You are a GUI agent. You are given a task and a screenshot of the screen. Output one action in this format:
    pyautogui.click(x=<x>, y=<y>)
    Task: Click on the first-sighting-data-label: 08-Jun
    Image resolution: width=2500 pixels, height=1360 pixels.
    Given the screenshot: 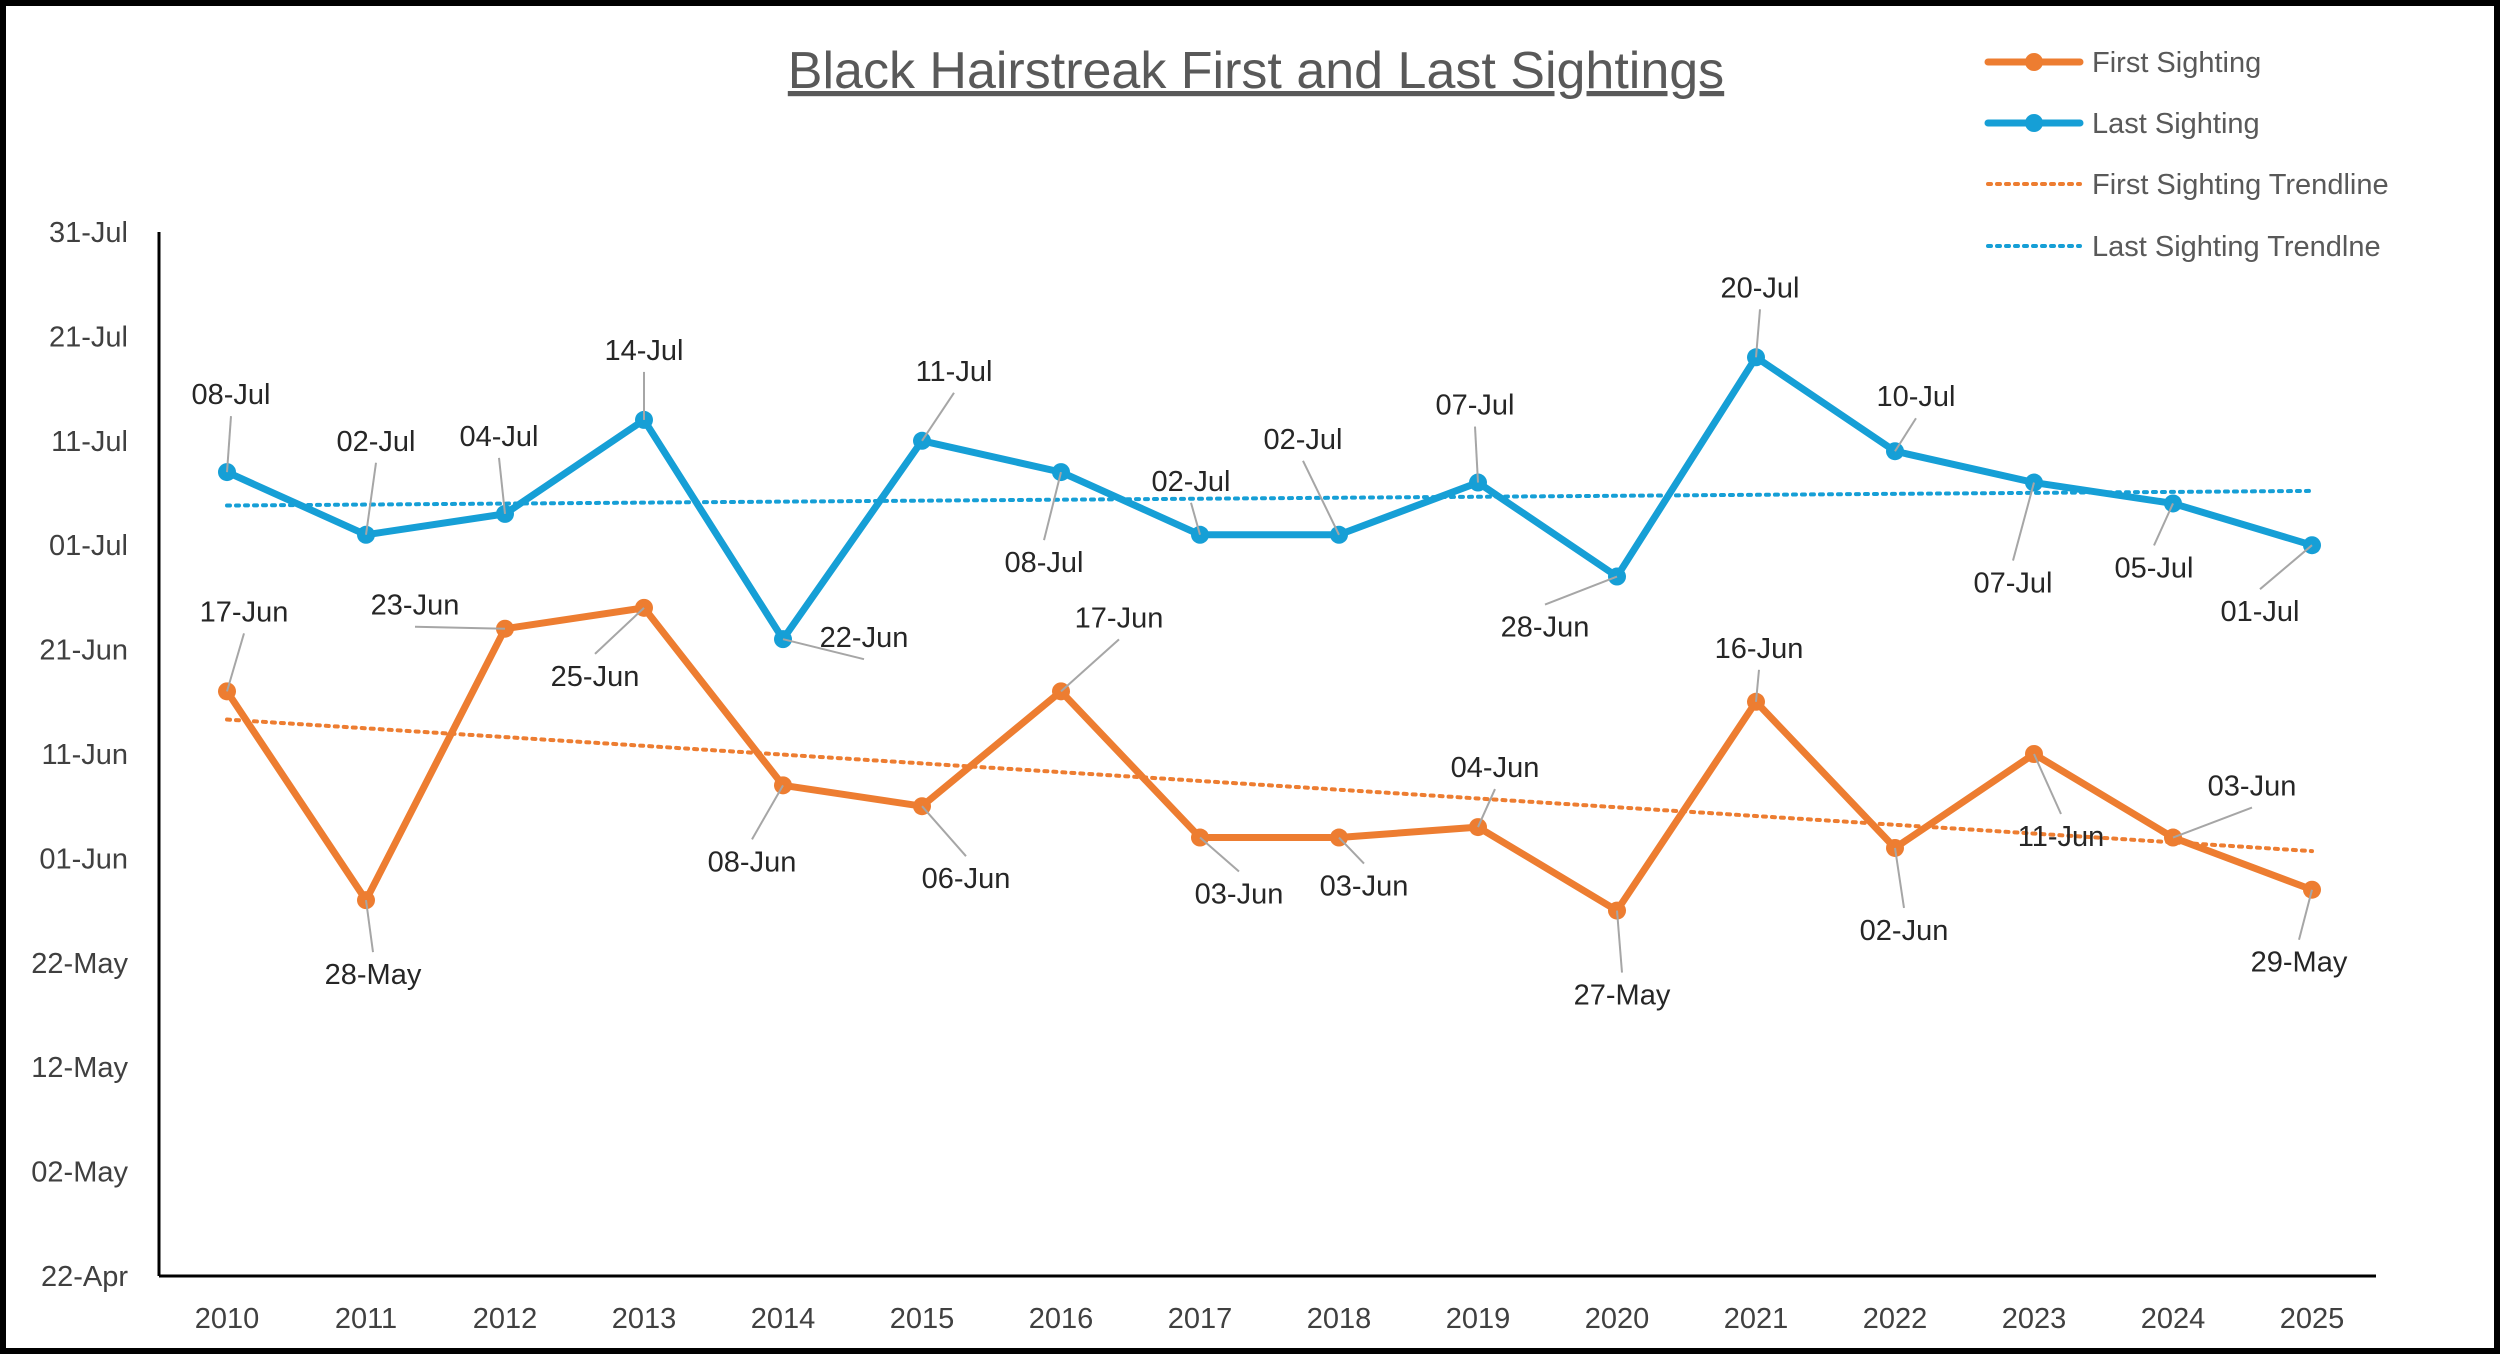 What is the action you would take?
    pyautogui.click(x=752, y=862)
    